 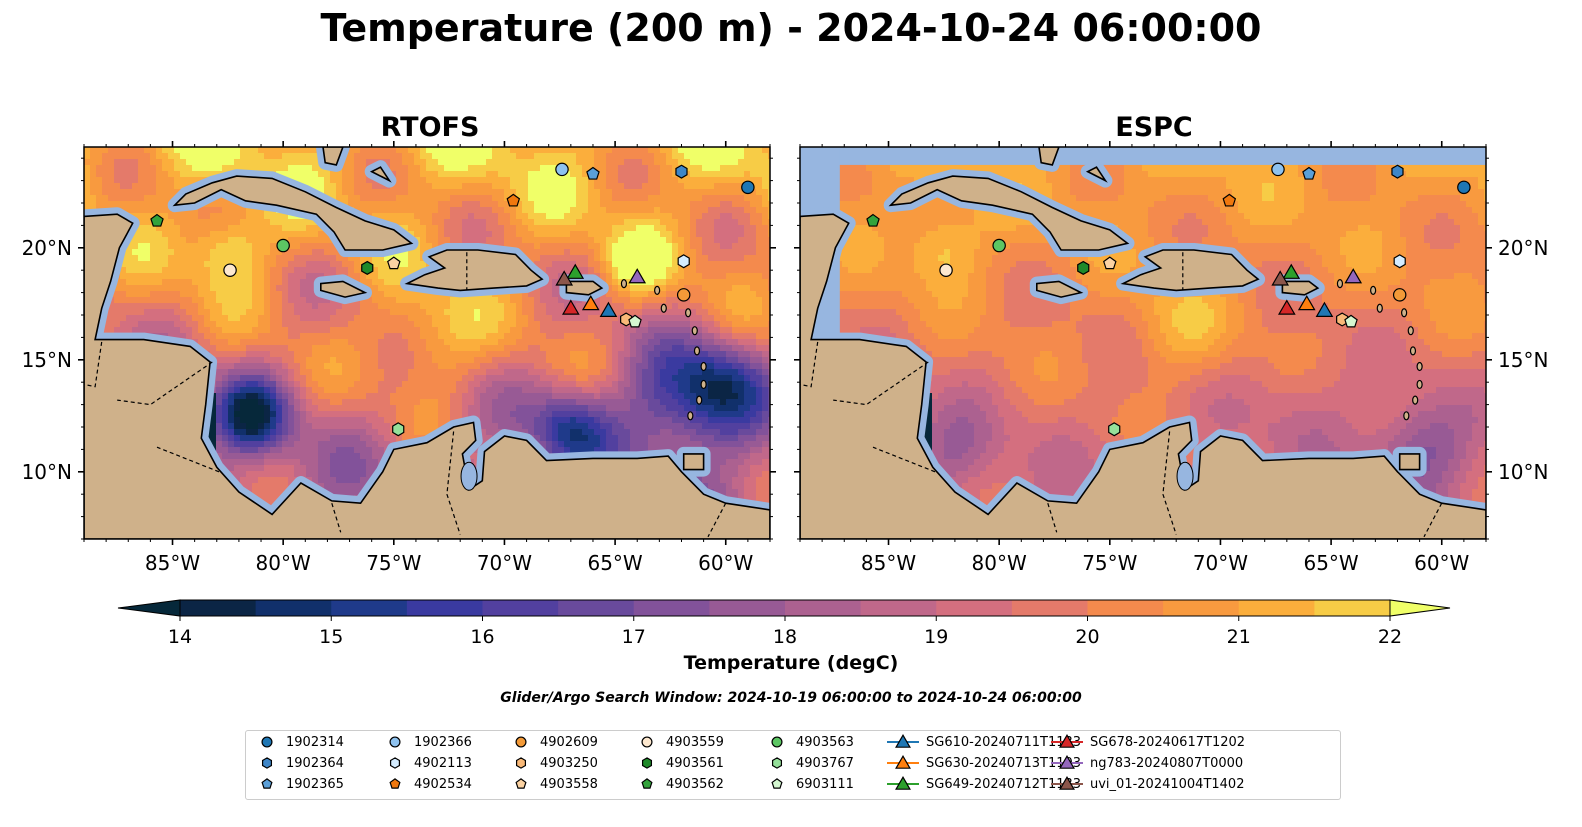 I want to click on legend-item: SG630-20240713T1103, so click(x=983, y=763).